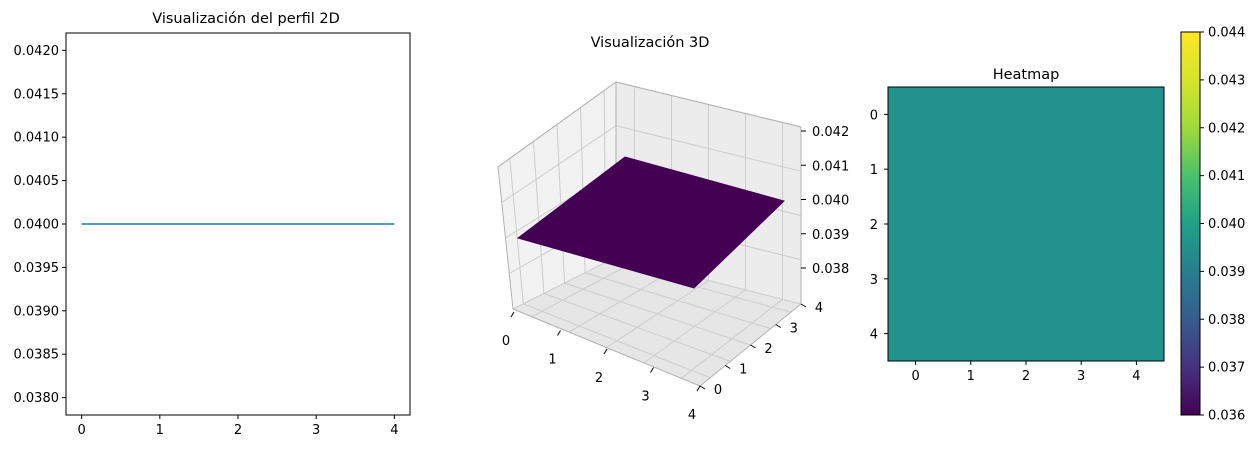  Describe the element at coordinates (1226, 33) in the screenshot. I see `colorbar-tick-label: 0.044` at that location.